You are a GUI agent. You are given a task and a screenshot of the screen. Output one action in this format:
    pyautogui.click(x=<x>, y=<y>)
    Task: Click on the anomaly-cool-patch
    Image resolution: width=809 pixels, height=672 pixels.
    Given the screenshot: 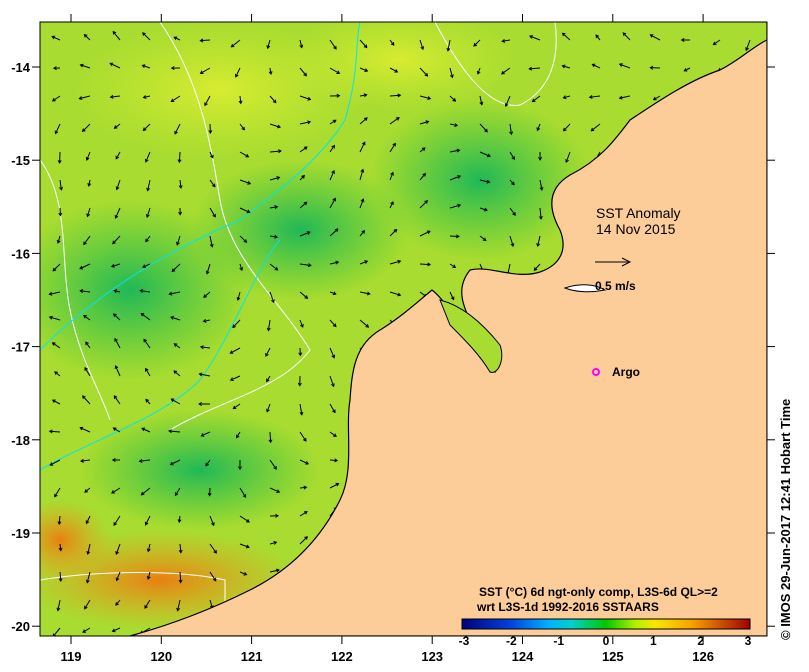 What is the action you would take?
    pyautogui.click(x=200, y=470)
    